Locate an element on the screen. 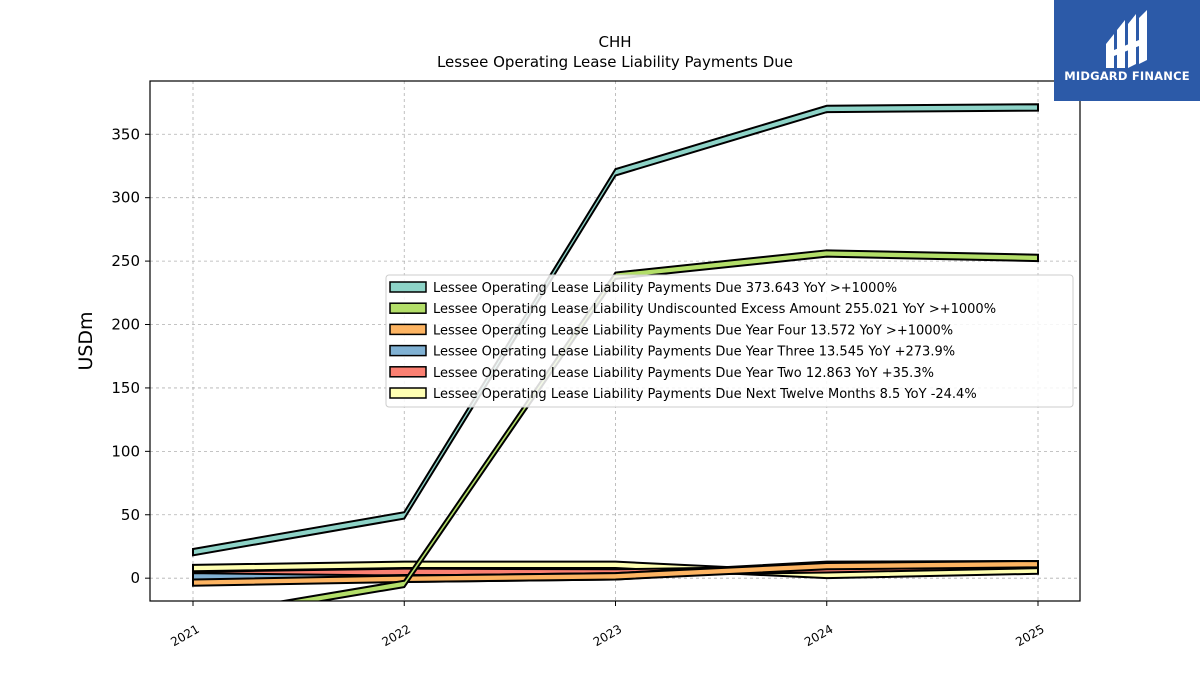  x-tick-label: 2023 is located at coordinates (607, 635).